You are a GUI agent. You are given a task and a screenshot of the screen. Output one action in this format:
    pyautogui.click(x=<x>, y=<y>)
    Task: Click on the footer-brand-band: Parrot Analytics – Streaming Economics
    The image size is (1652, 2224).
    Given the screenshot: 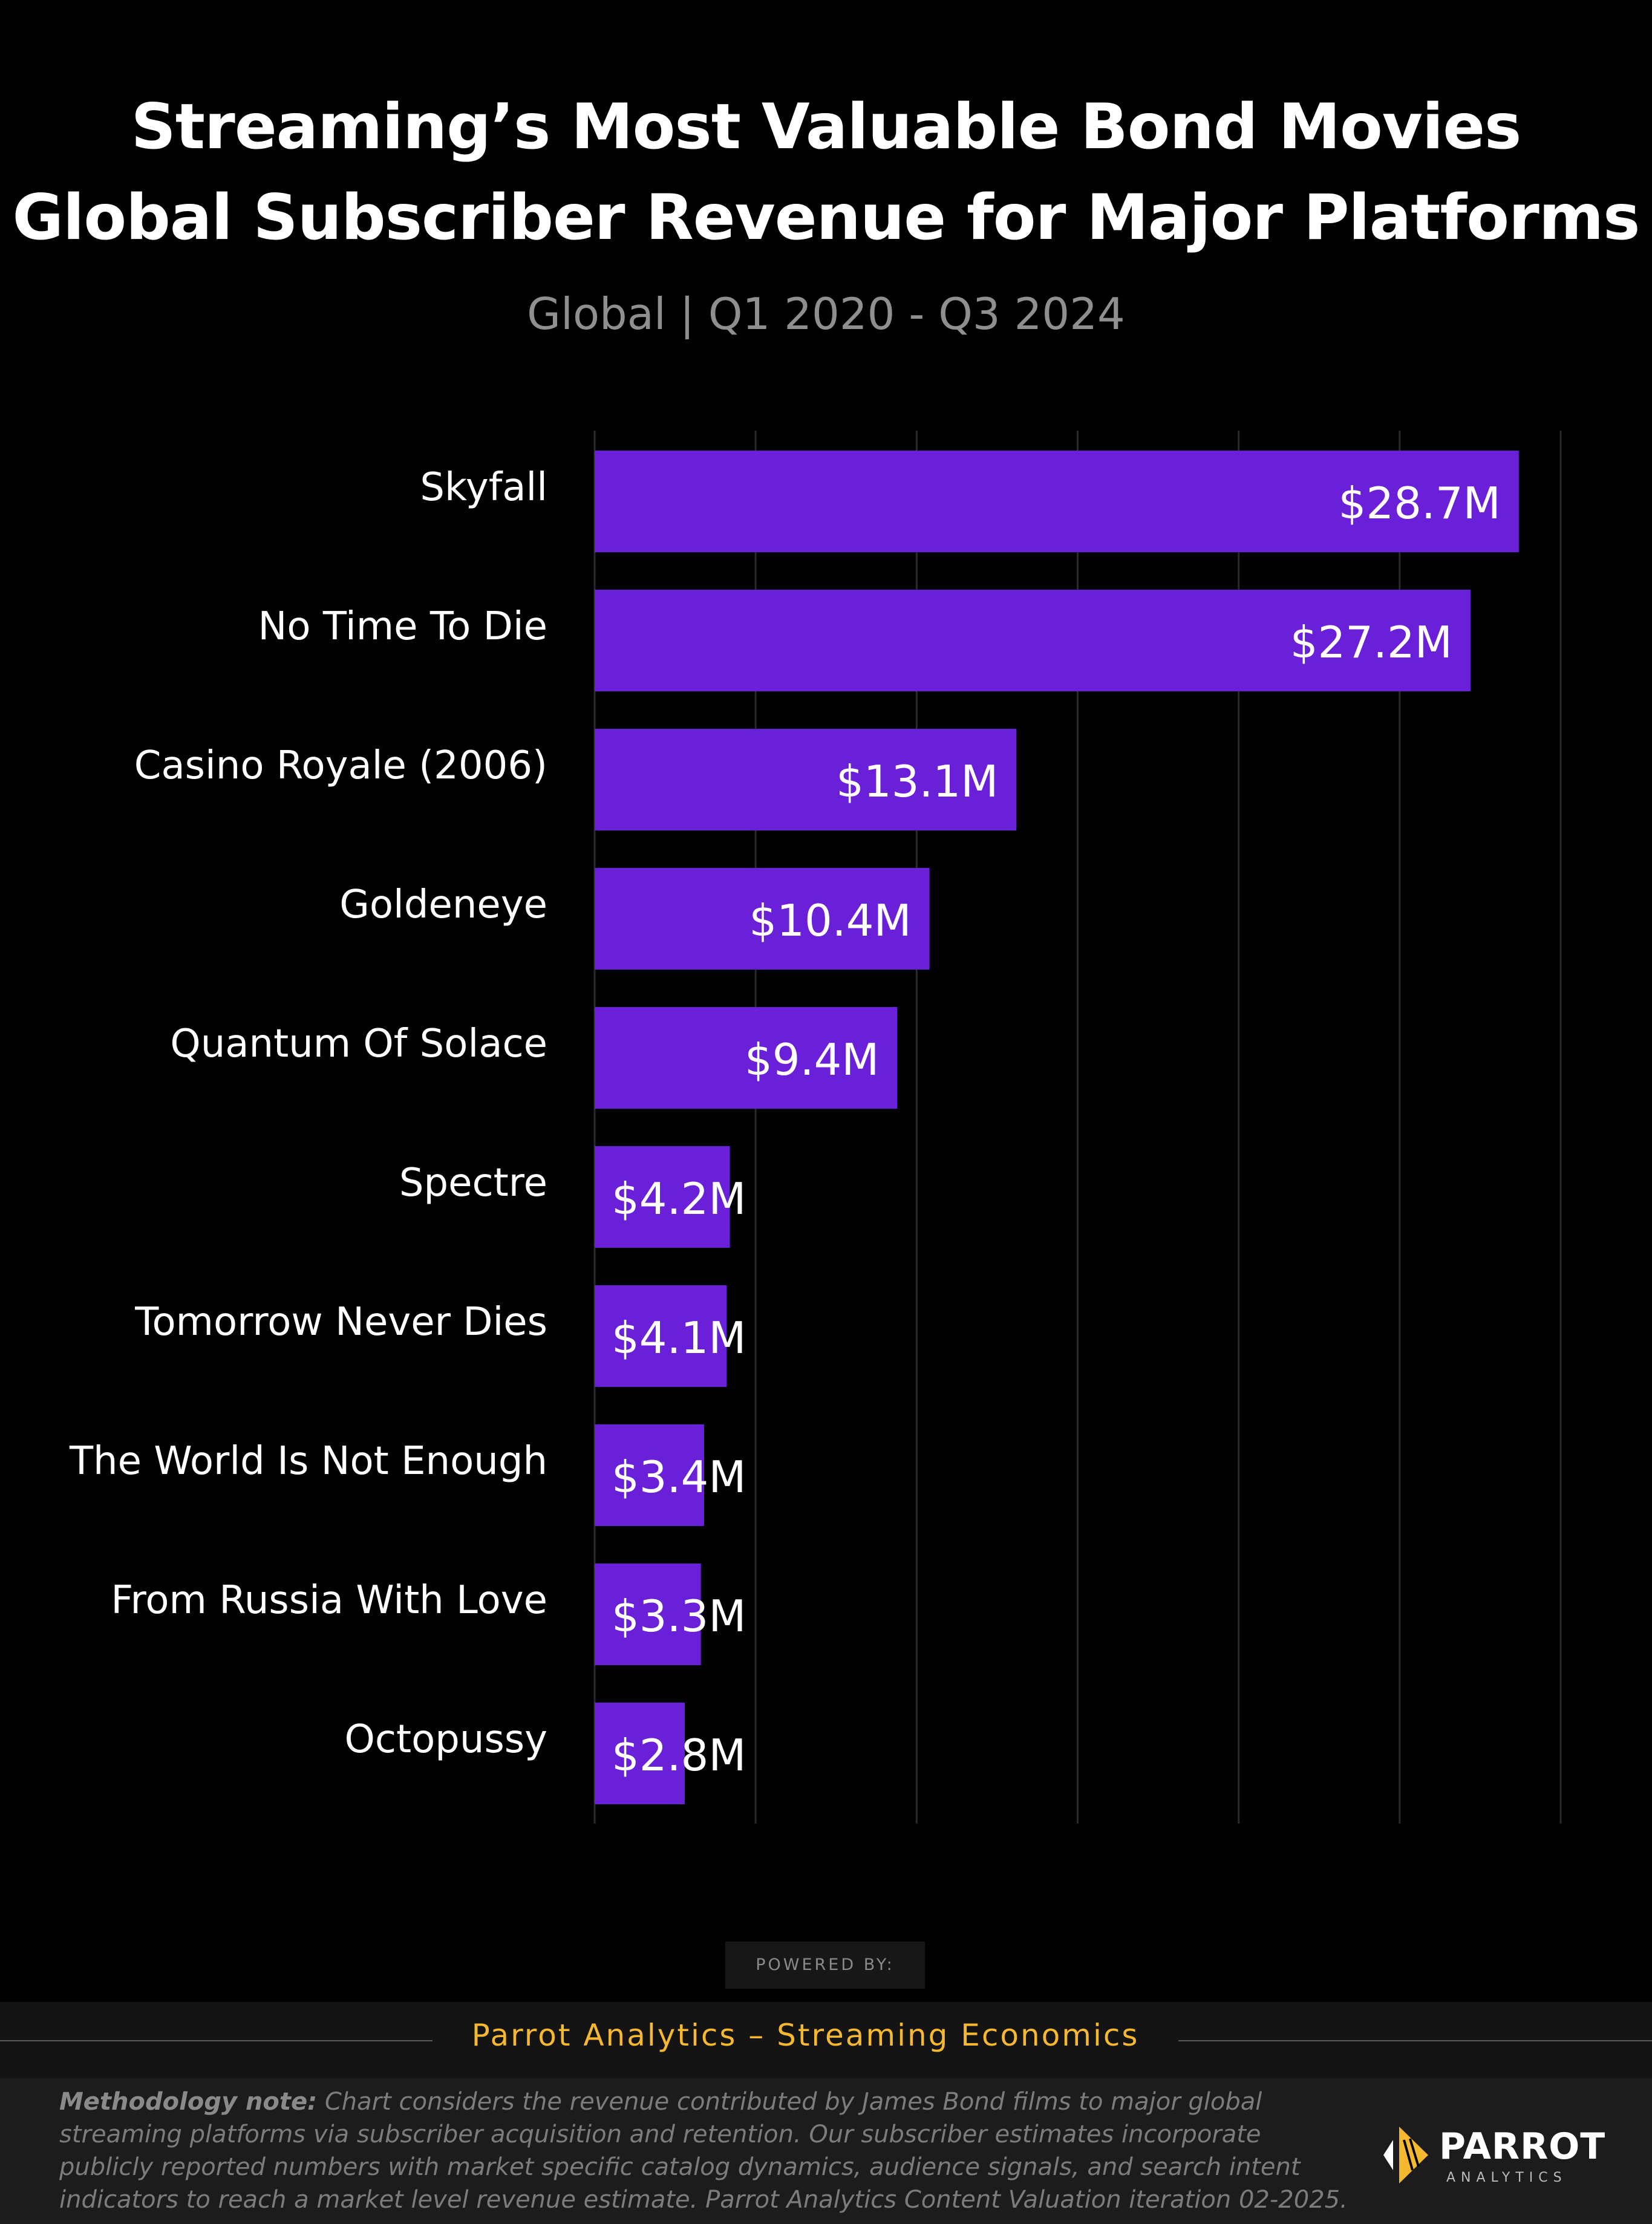 What is the action you would take?
    pyautogui.click(x=826, y=2040)
    